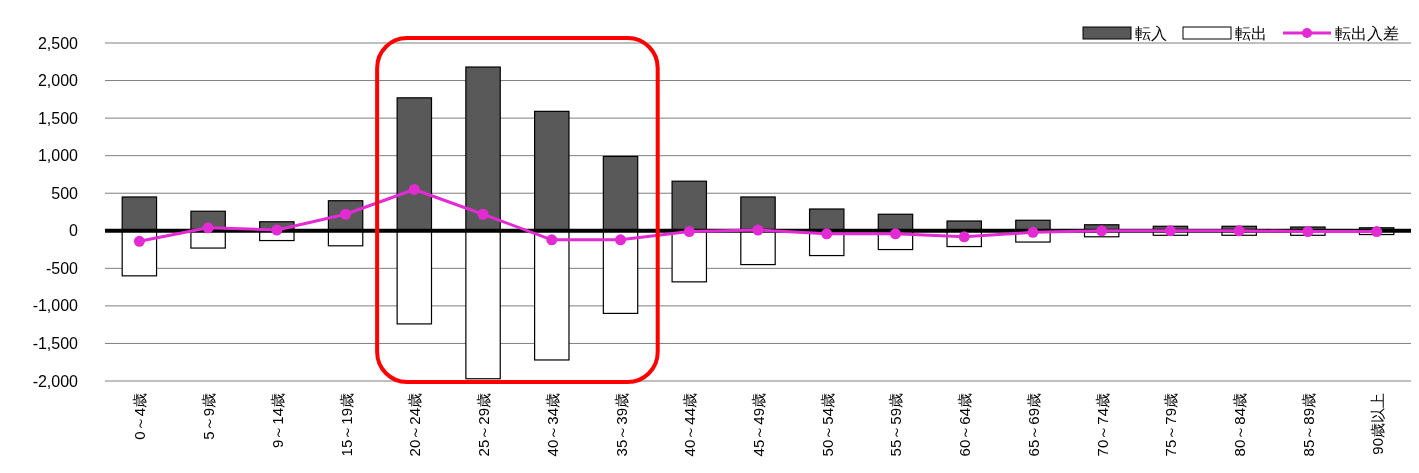 The width and height of the screenshot is (1419, 473). What do you see at coordinates (55, 344) in the screenshot?
I see `y-tick-label: -1,500` at bounding box center [55, 344].